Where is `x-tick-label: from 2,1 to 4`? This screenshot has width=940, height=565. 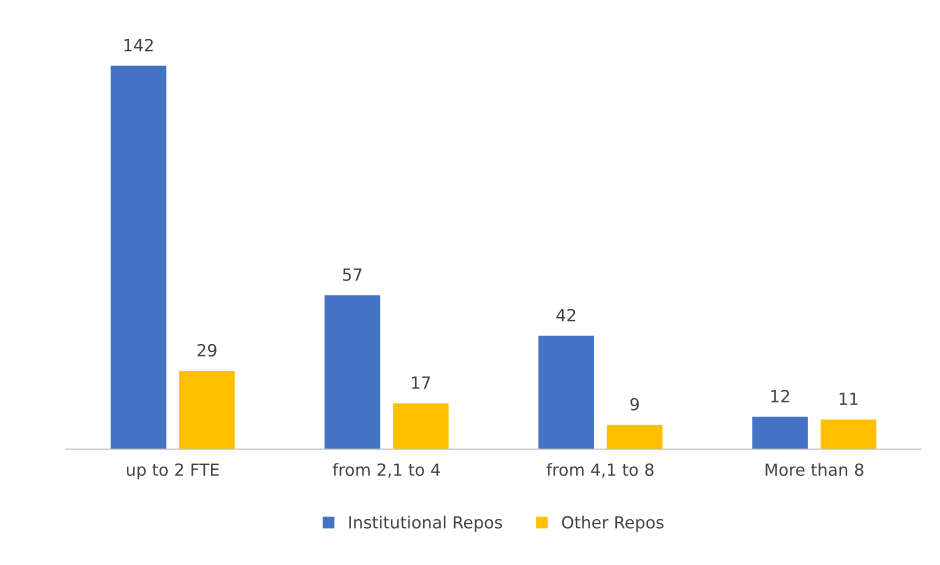
x-tick-label: from 2,1 to 4 is located at coordinates (386, 470).